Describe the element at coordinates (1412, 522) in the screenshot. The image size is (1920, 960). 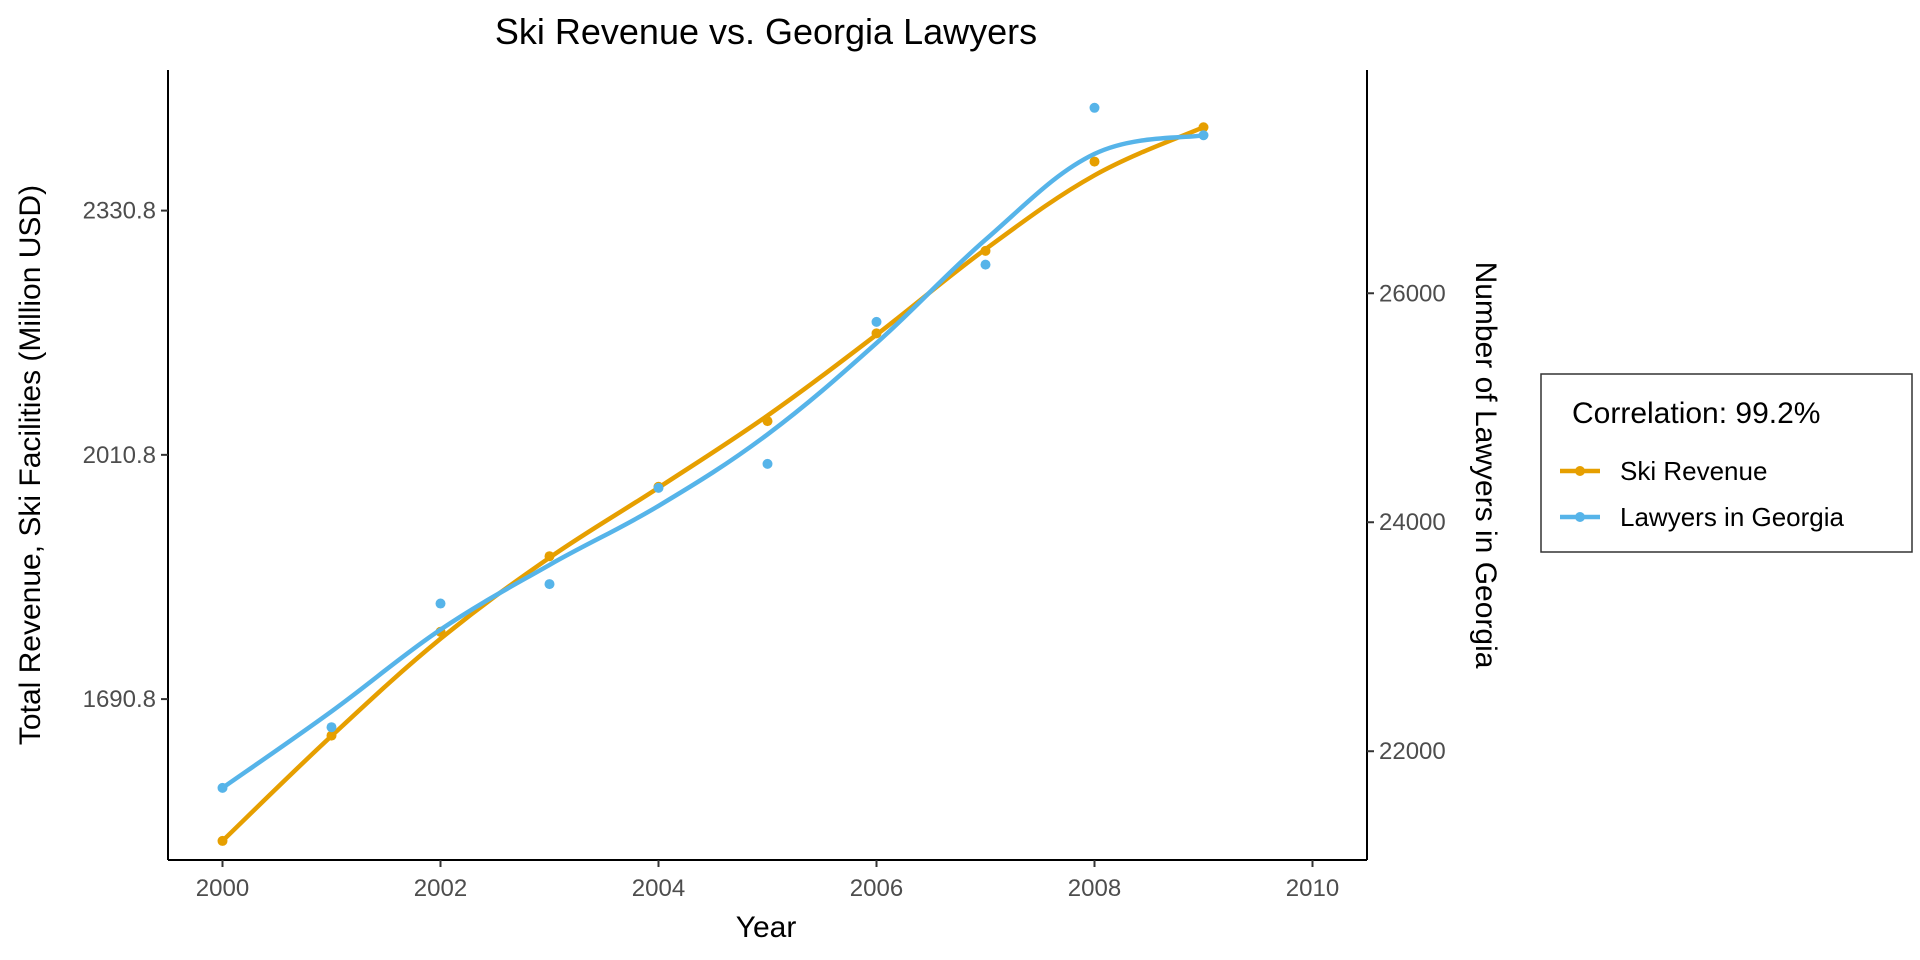
I see `y-right-tick-label: 24000` at that location.